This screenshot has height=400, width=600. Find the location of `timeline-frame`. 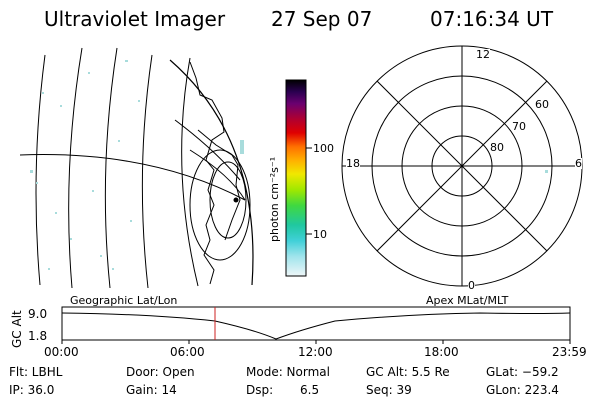

timeline-frame is located at coordinates (316, 323).